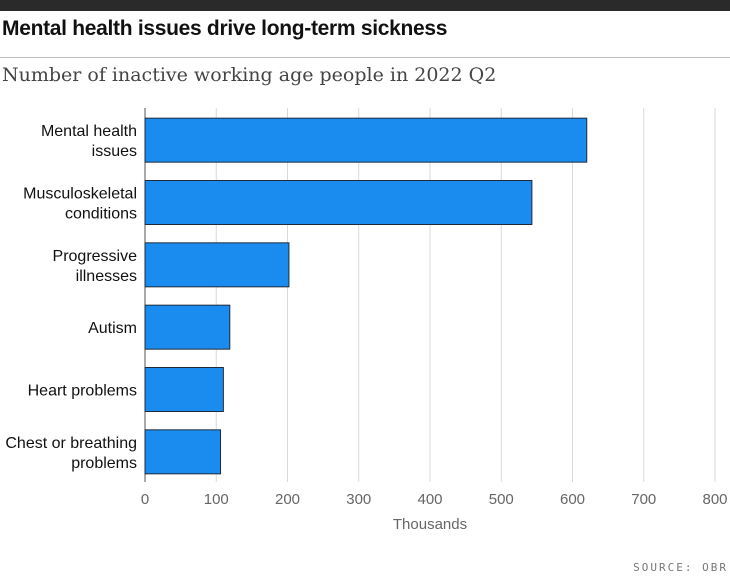  I want to click on tick-label: 400, so click(429, 499).